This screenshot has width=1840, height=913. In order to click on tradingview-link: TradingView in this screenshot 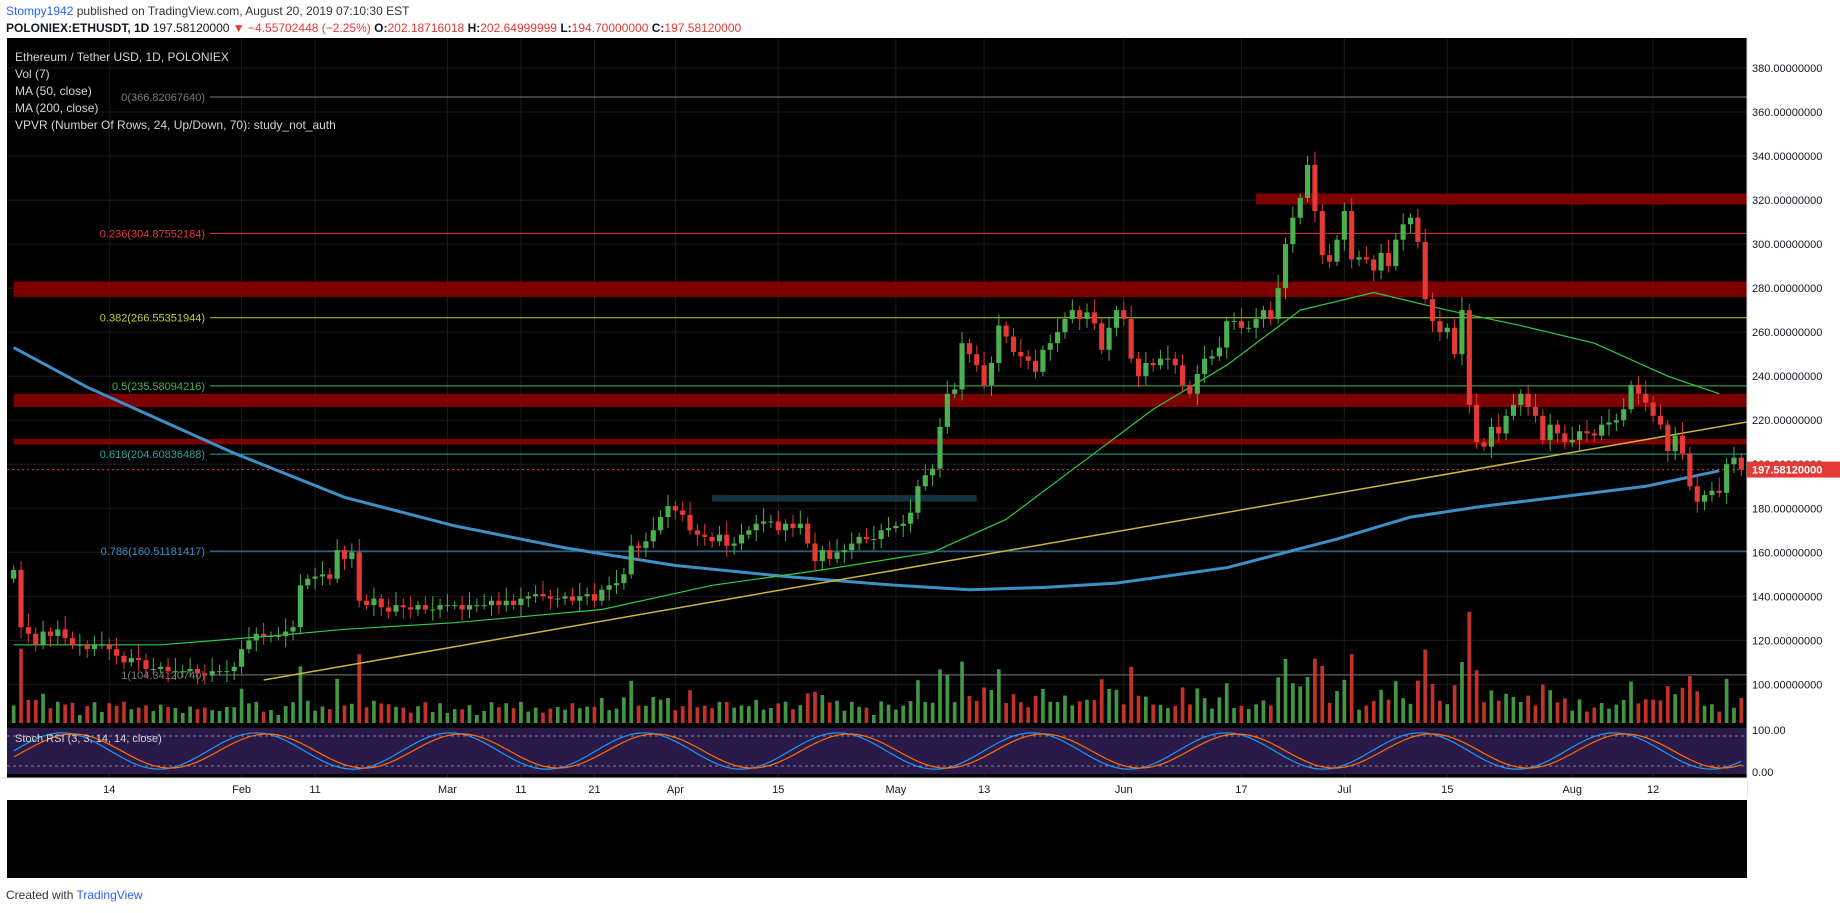, I will do `click(109, 895)`.